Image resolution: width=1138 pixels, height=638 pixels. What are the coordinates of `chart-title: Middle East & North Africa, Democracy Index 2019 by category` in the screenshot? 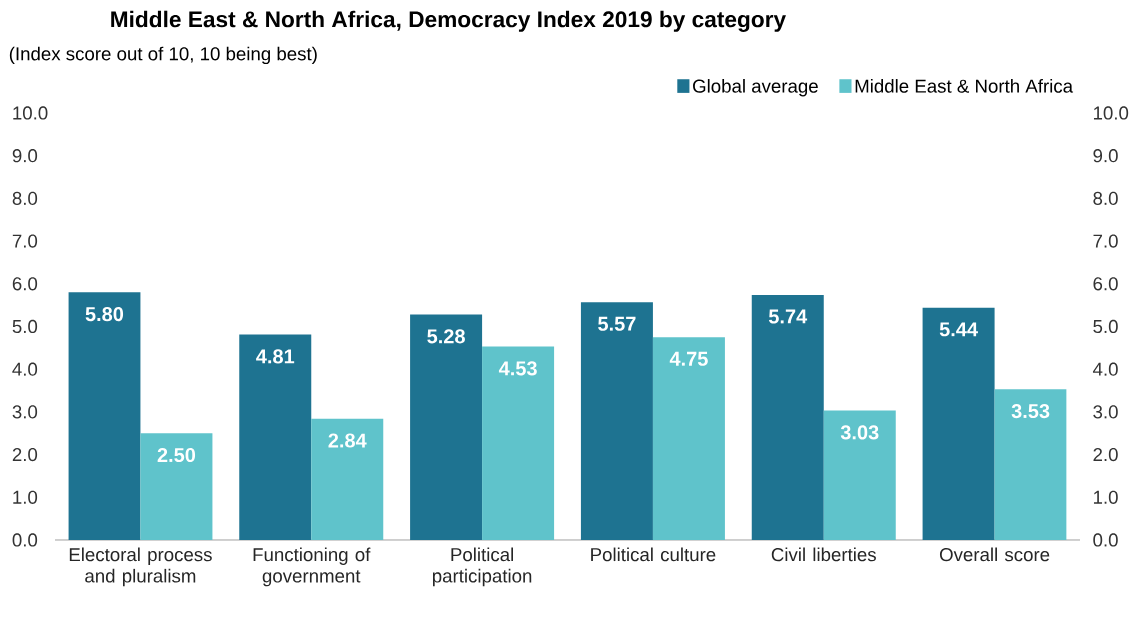 It's located at (448, 21).